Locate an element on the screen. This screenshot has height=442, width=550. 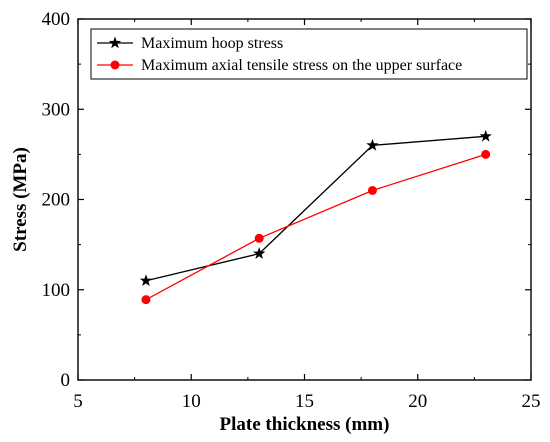
y-tick-label: 400 is located at coordinates (56, 19).